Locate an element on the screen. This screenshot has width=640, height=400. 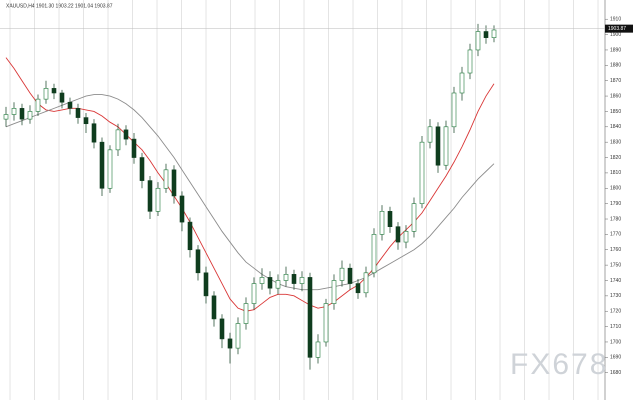
watermark: FX678 is located at coordinates (559, 364).